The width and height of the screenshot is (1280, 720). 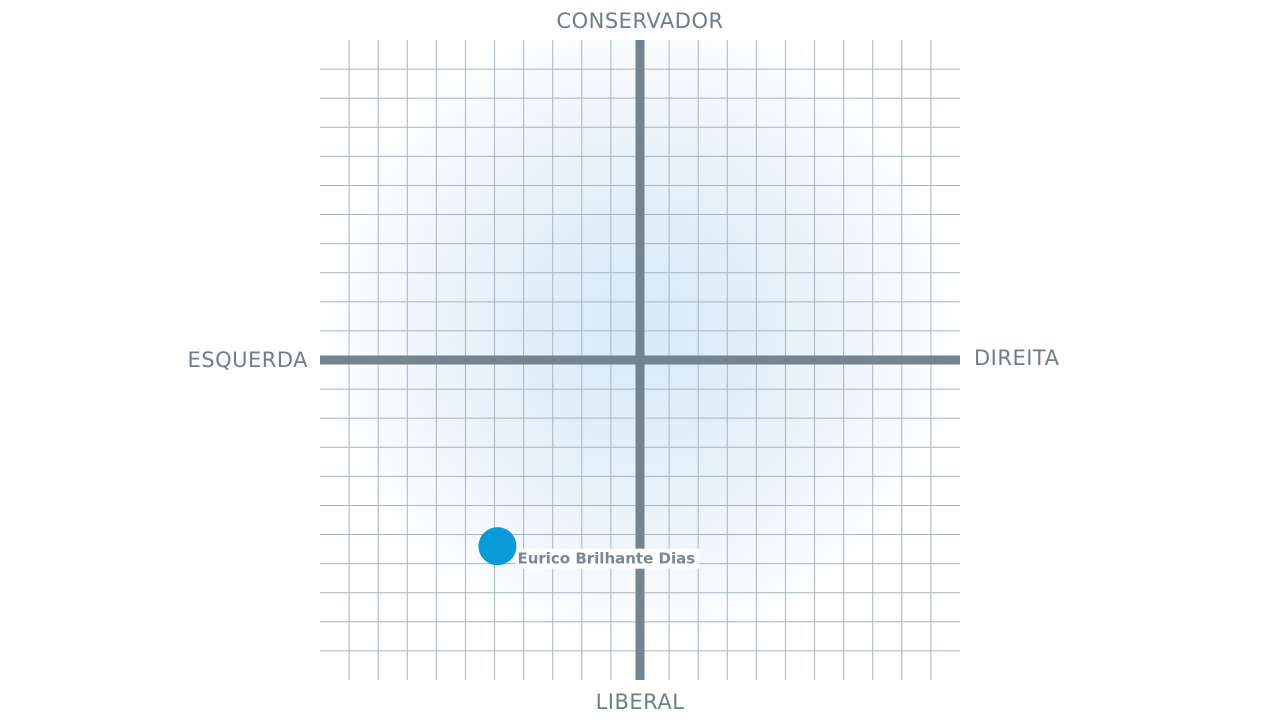 I want to click on data-point, so click(x=497, y=546).